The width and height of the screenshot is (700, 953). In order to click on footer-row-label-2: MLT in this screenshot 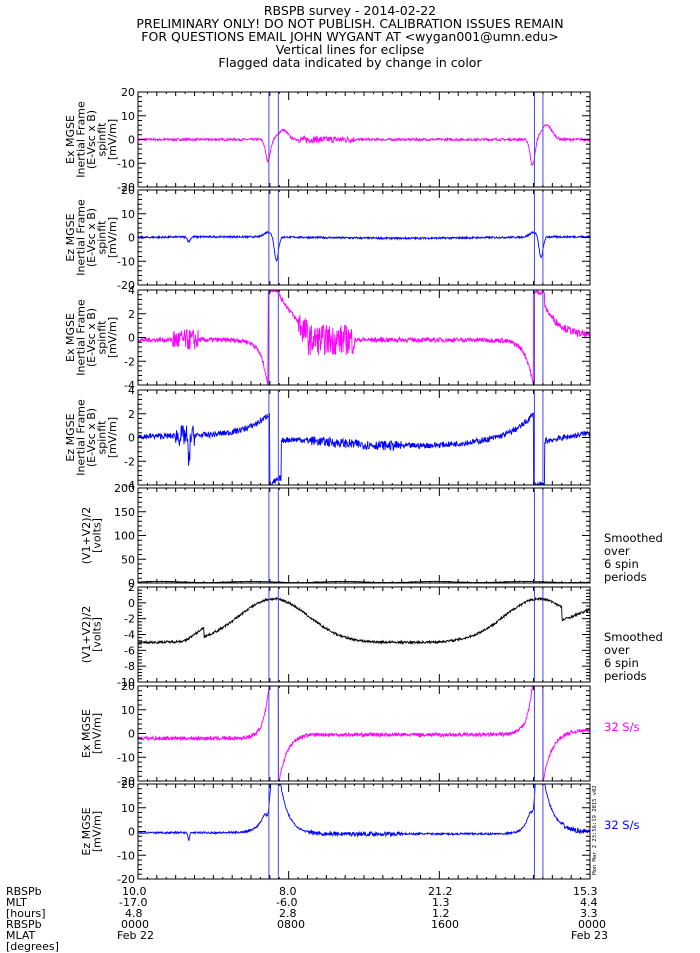, I will do `click(16, 902)`.